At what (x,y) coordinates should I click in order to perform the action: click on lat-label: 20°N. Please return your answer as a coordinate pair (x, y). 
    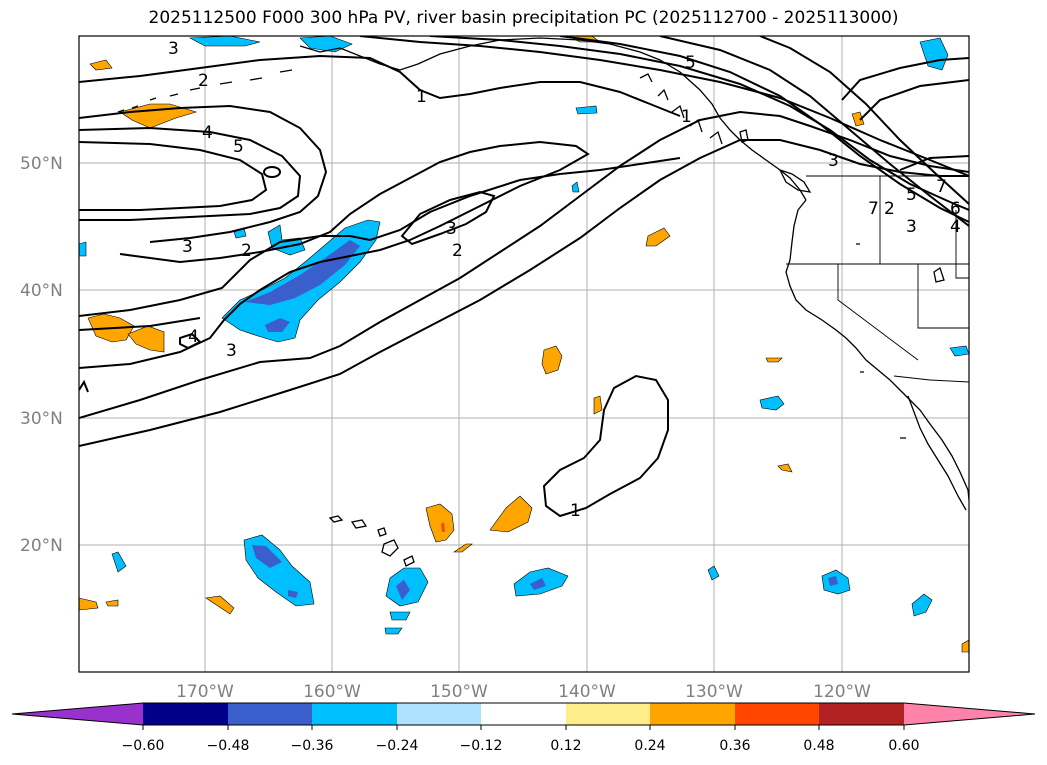
    Looking at the image, I should click on (41, 546).